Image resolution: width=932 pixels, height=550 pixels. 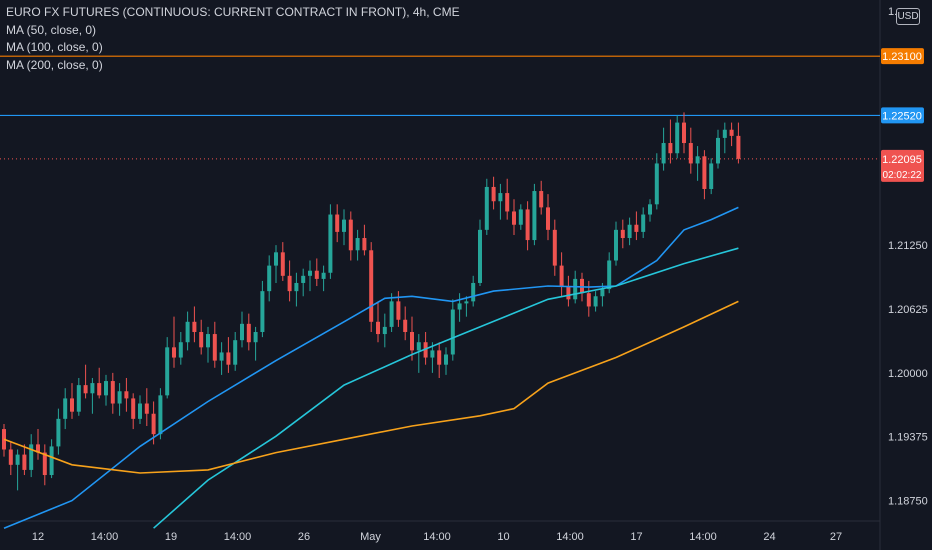 I want to click on x-tick-label: 17, so click(x=636, y=537).